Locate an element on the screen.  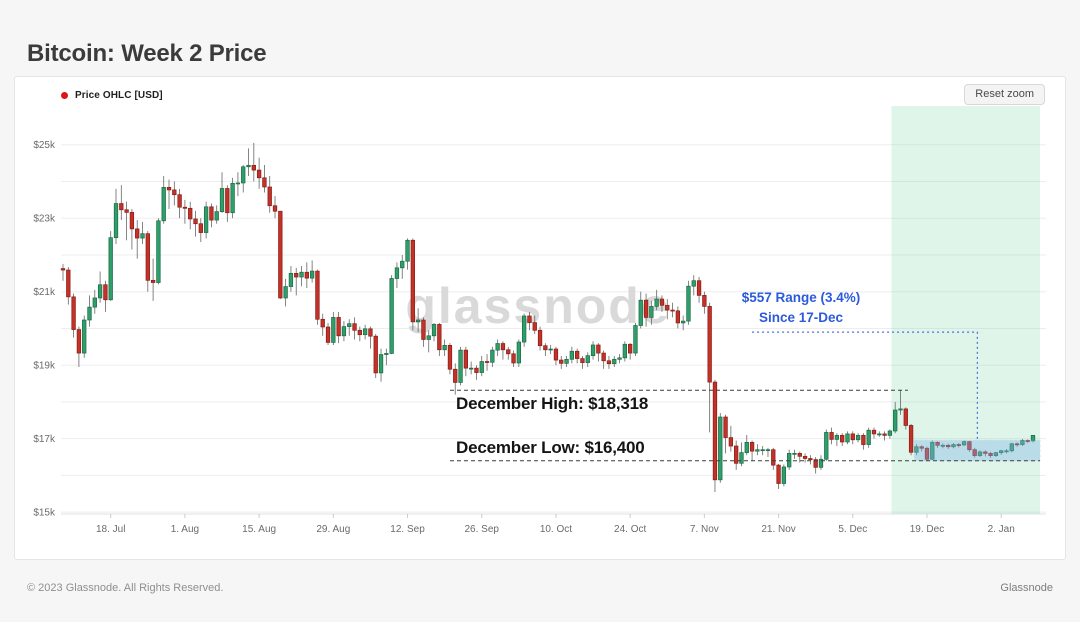
legend: Price OHLC [USD] is located at coordinates (112, 95).